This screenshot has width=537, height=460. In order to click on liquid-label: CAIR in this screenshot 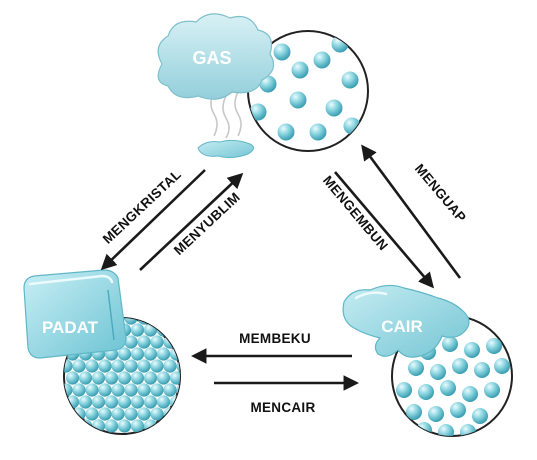, I will do `click(402, 326)`.